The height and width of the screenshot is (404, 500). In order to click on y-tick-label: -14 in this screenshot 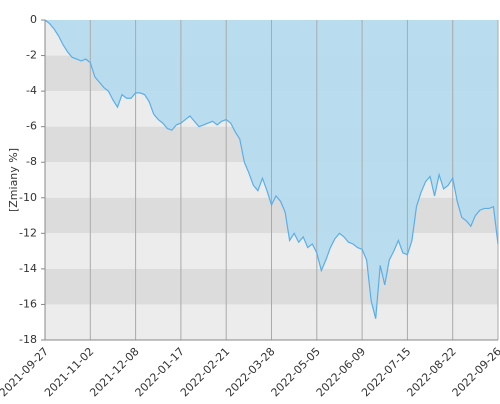, I will do `click(28, 268)`.